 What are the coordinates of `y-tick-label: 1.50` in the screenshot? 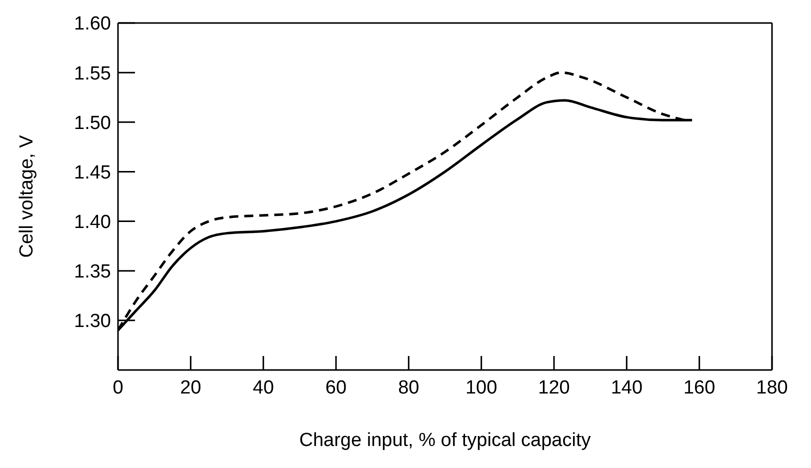 It's located at (92, 123).